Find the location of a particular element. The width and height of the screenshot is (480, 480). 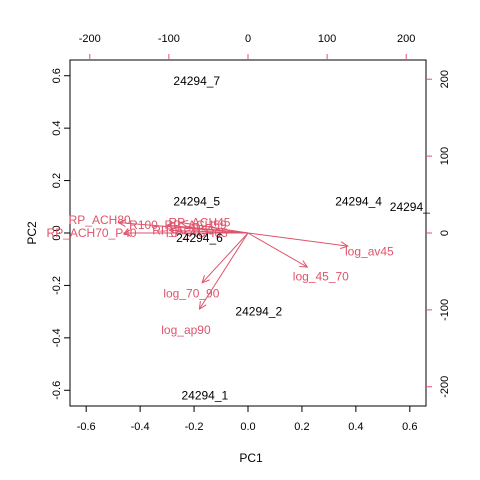

y-tick-label: -0.2 is located at coordinates (57, 285).